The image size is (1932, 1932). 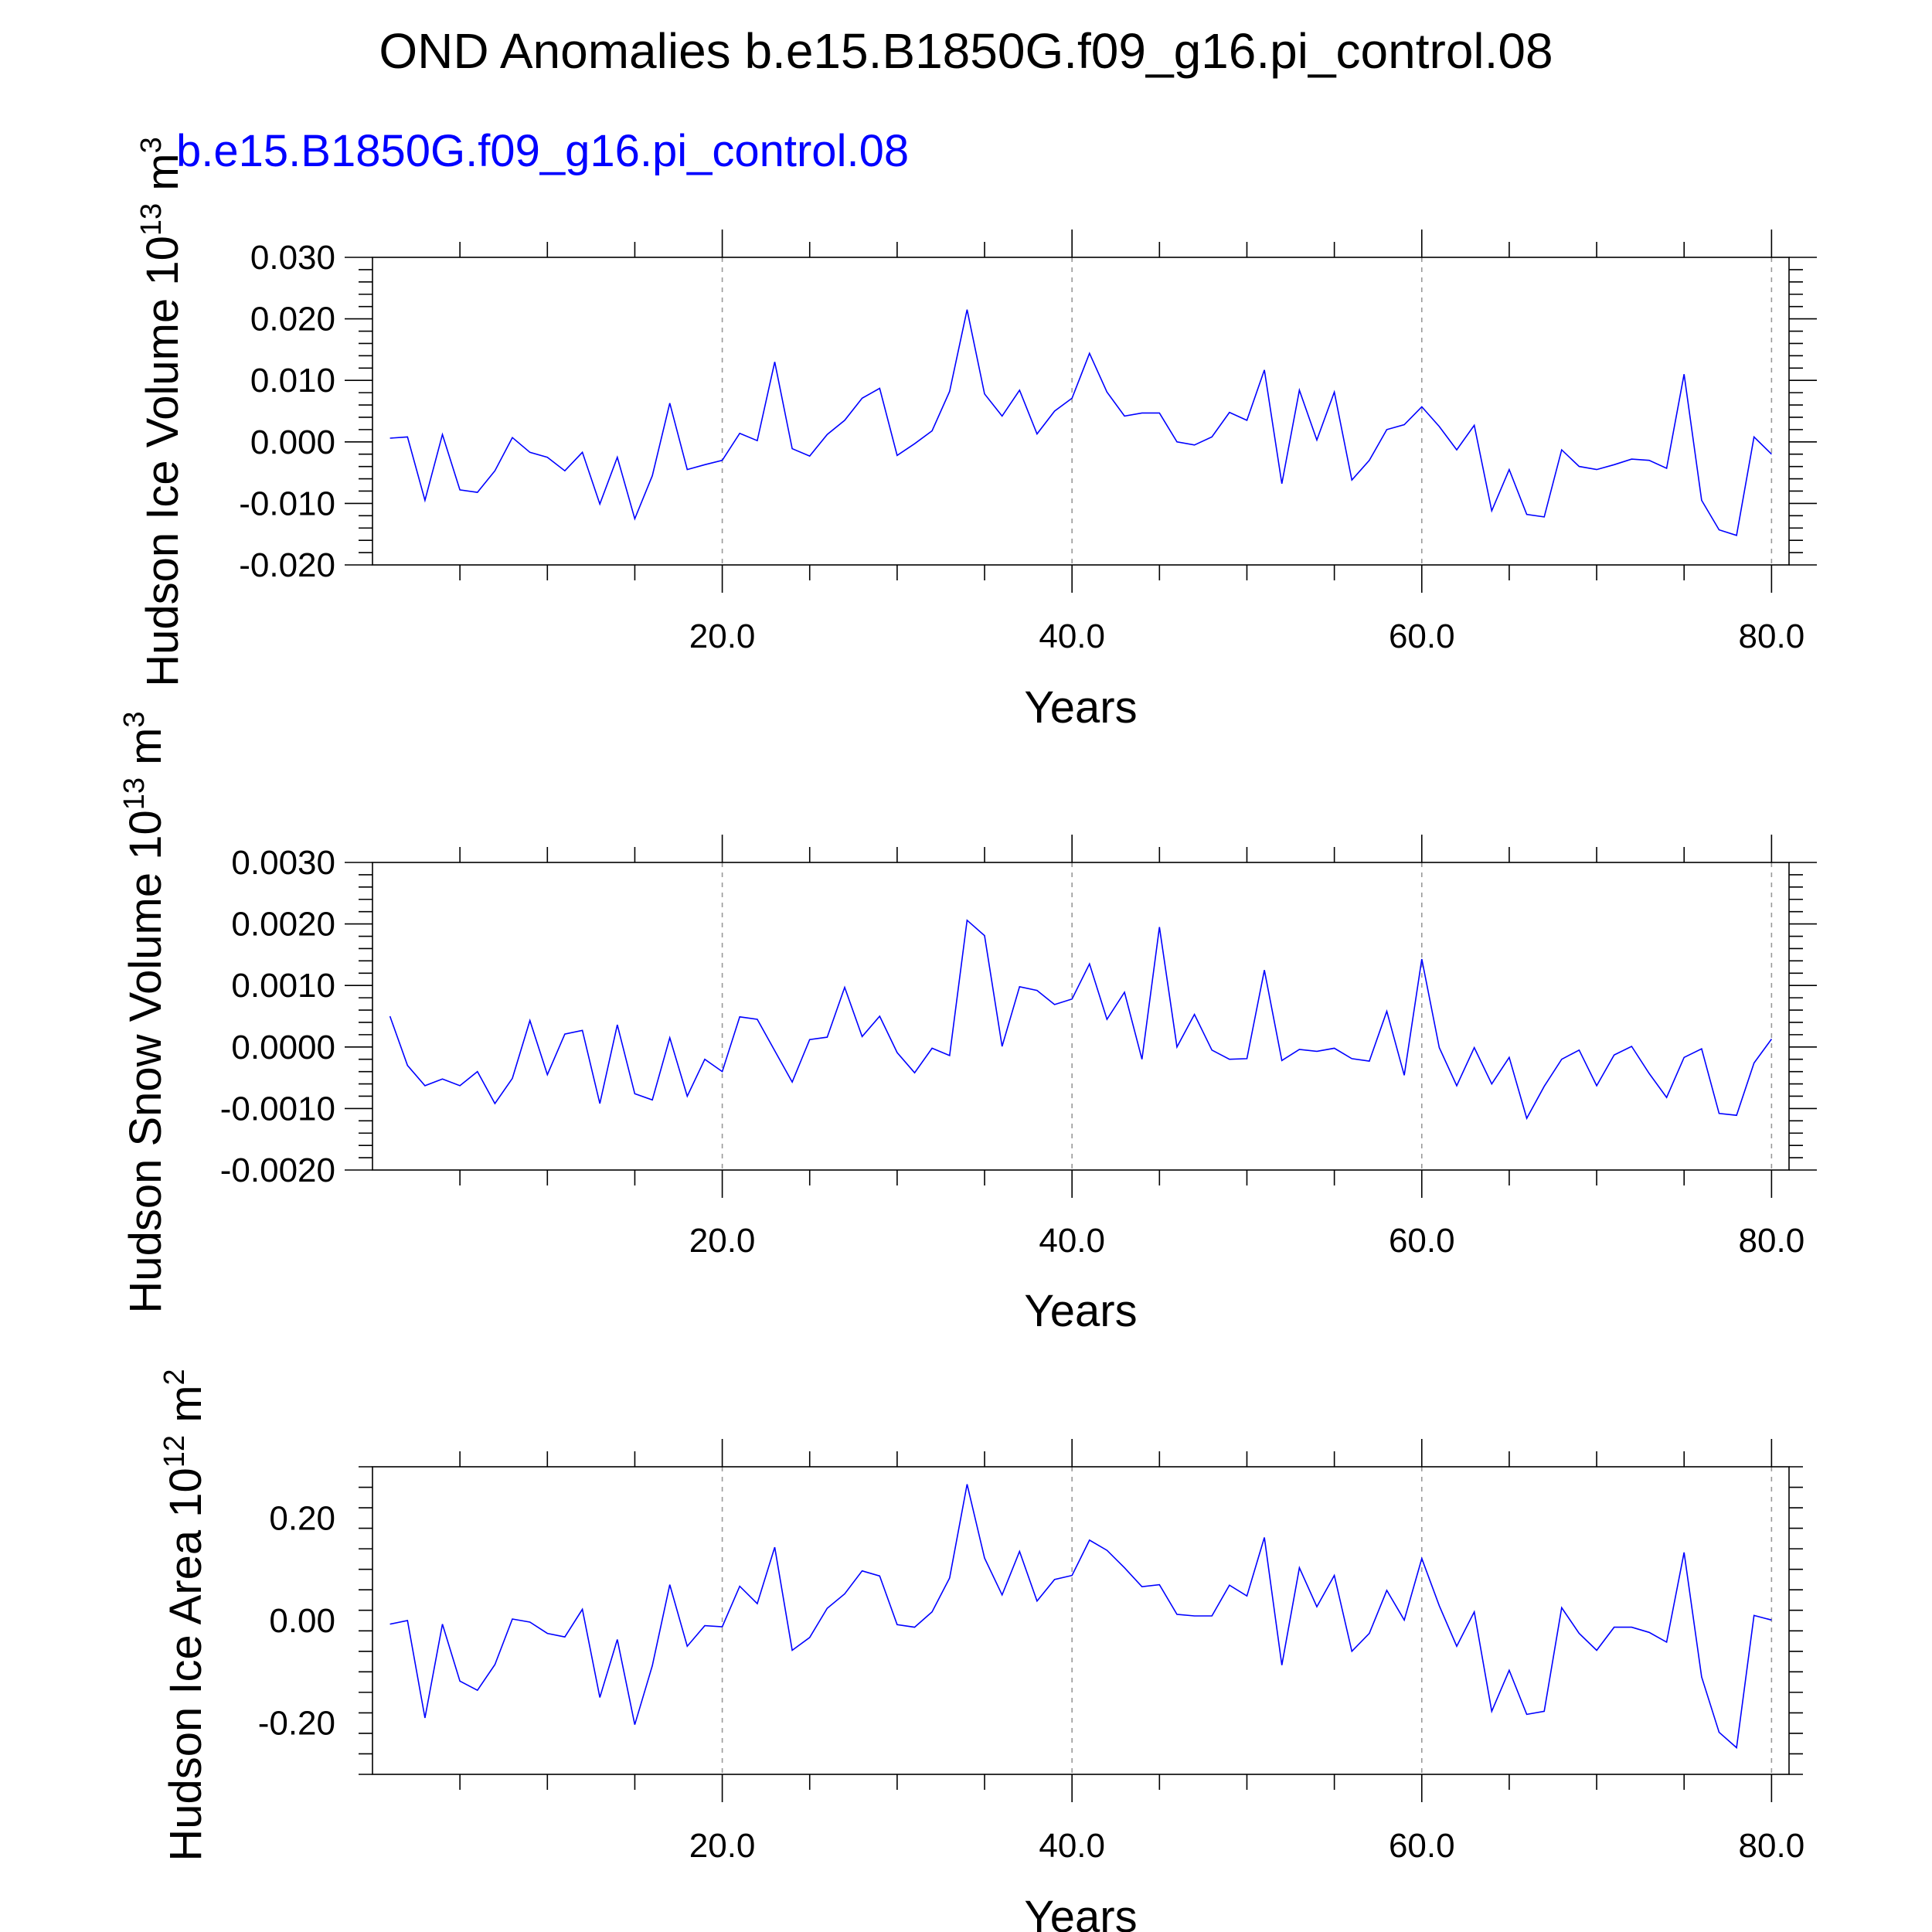 I want to click on y-axis-label: Hudson Snow Volume 1013 m3, so click(x=144, y=1012).